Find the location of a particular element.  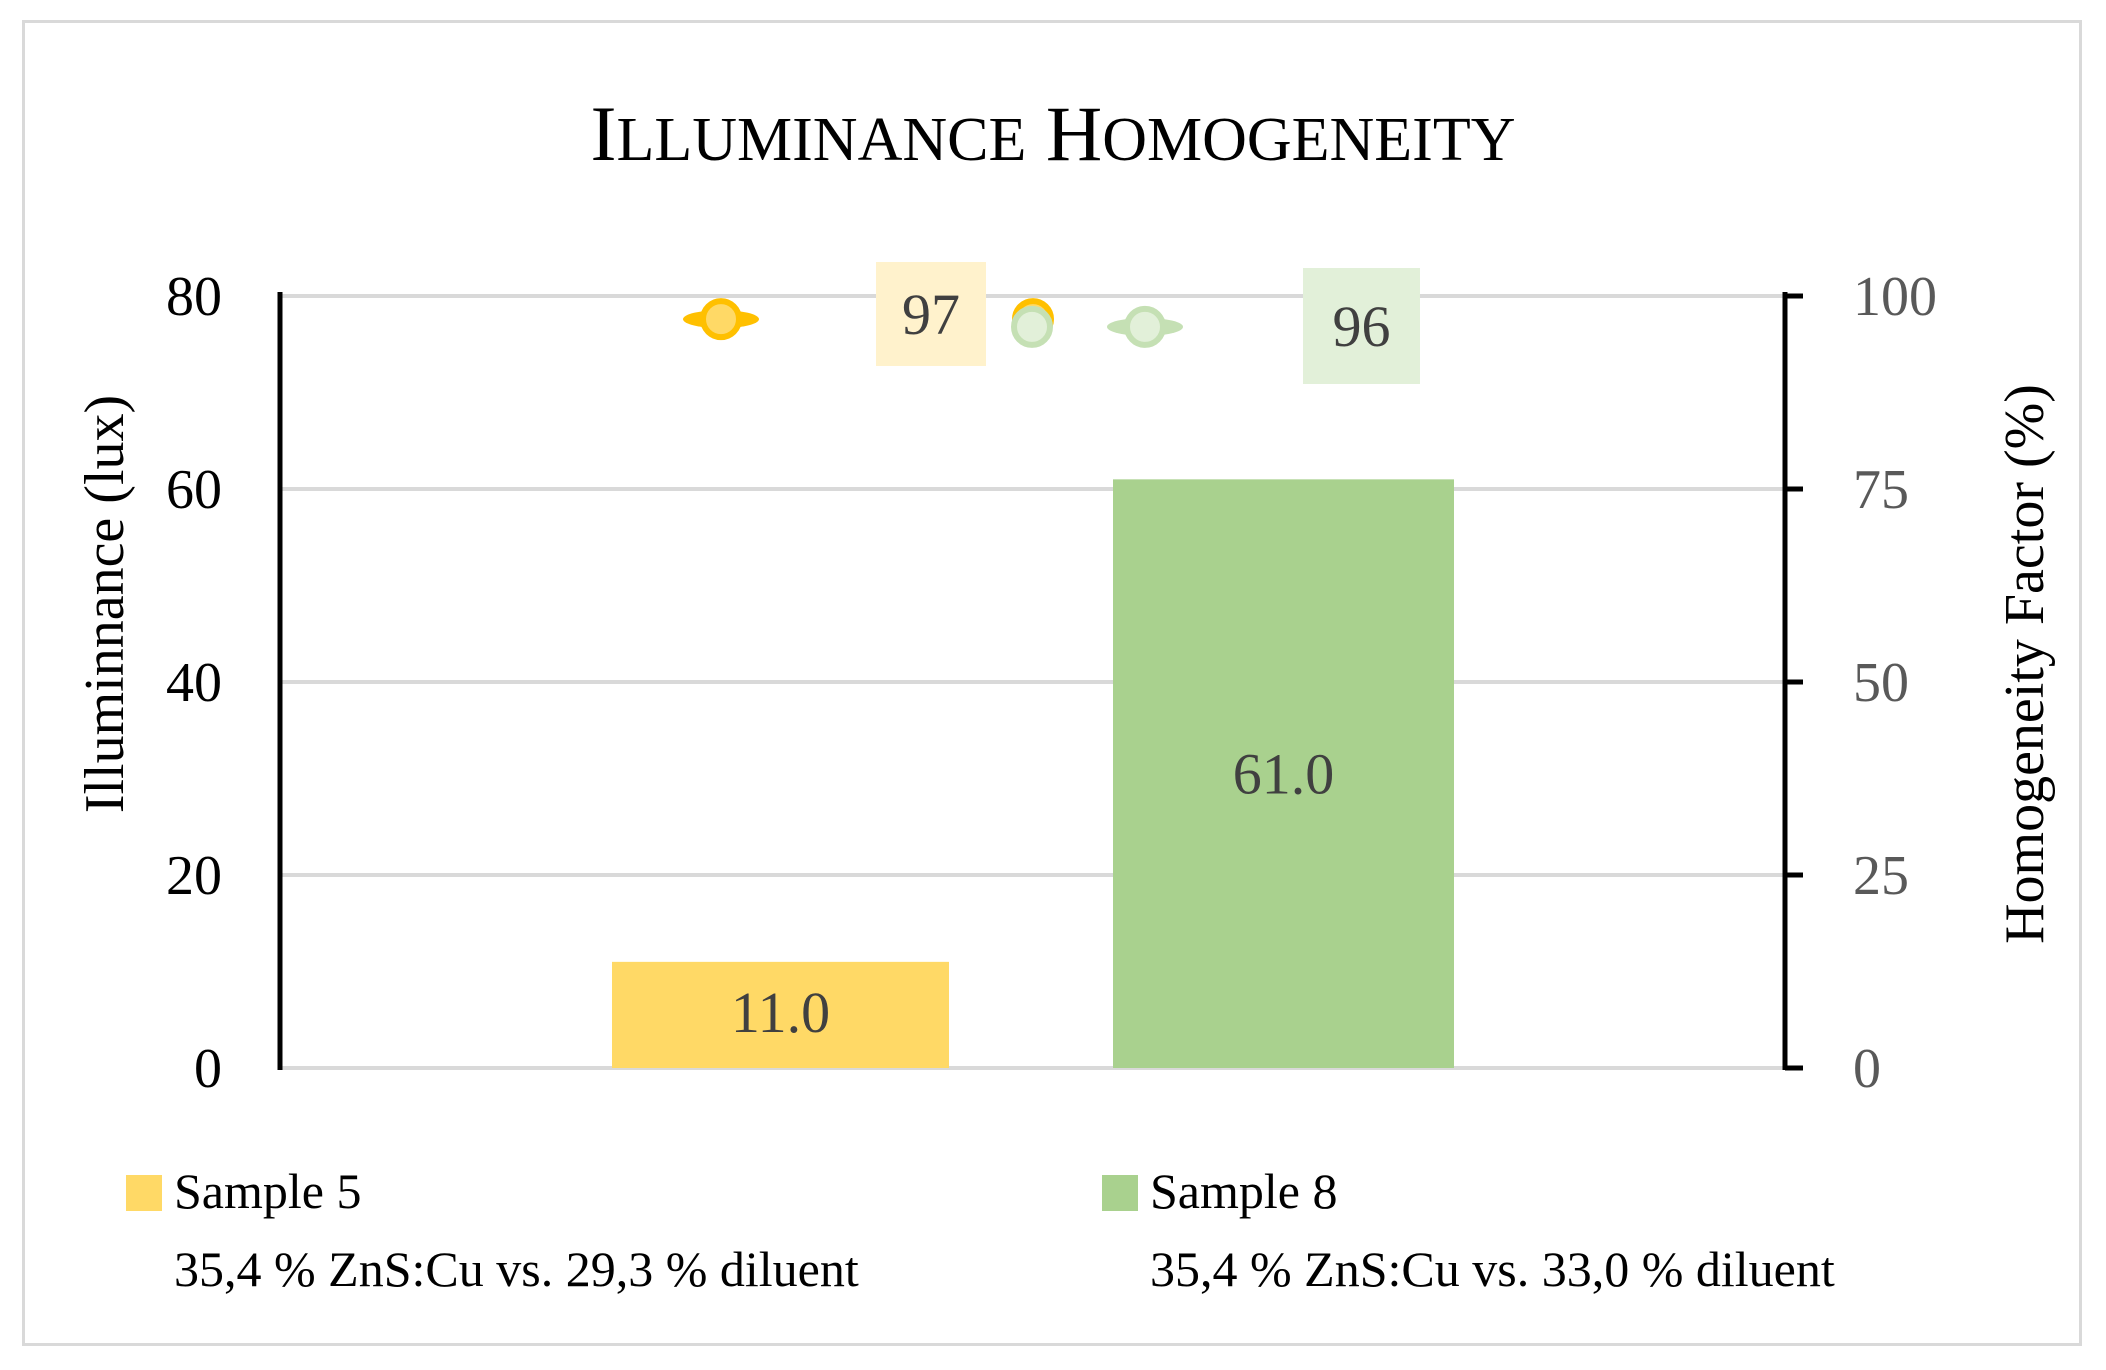

y2-tick-label: 75 is located at coordinates (1881, 490).